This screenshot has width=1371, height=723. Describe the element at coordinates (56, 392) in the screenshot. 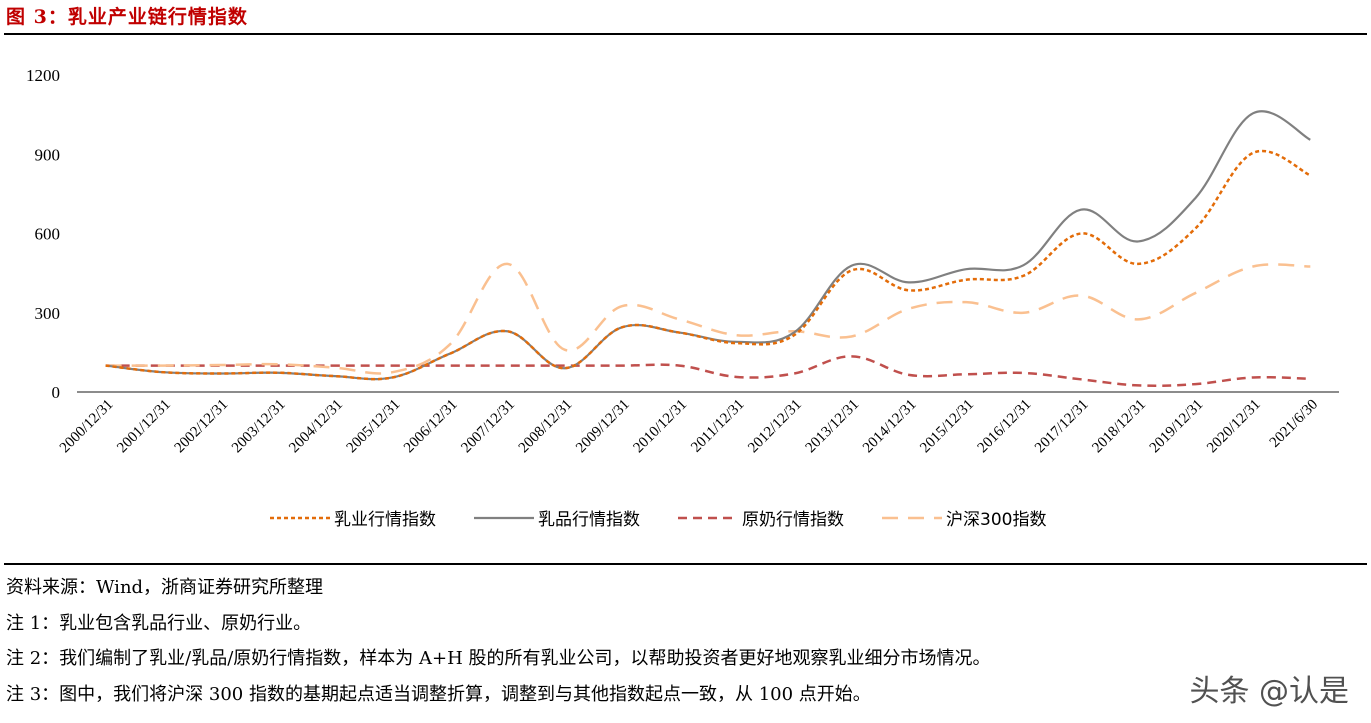

I see `y-tick-label: 0` at that location.